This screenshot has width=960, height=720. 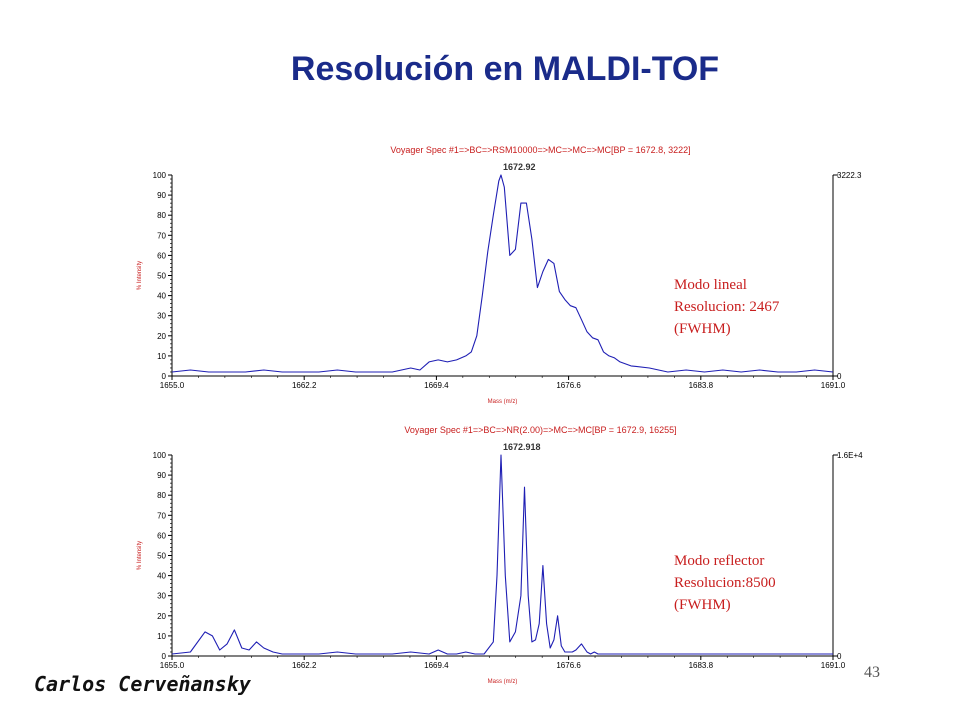 What do you see at coordinates (833, 385) in the screenshot?
I see `x-tick-label-0-5: 1691.0` at bounding box center [833, 385].